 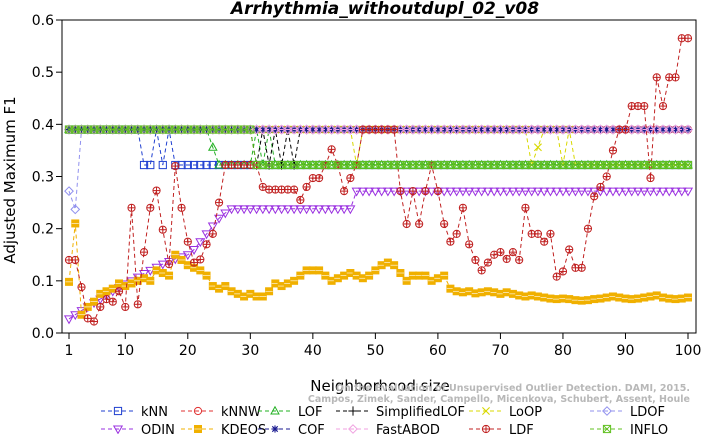 What do you see at coordinates (313, 351) in the screenshot?
I see `x-tick-label: 40` at bounding box center [313, 351].